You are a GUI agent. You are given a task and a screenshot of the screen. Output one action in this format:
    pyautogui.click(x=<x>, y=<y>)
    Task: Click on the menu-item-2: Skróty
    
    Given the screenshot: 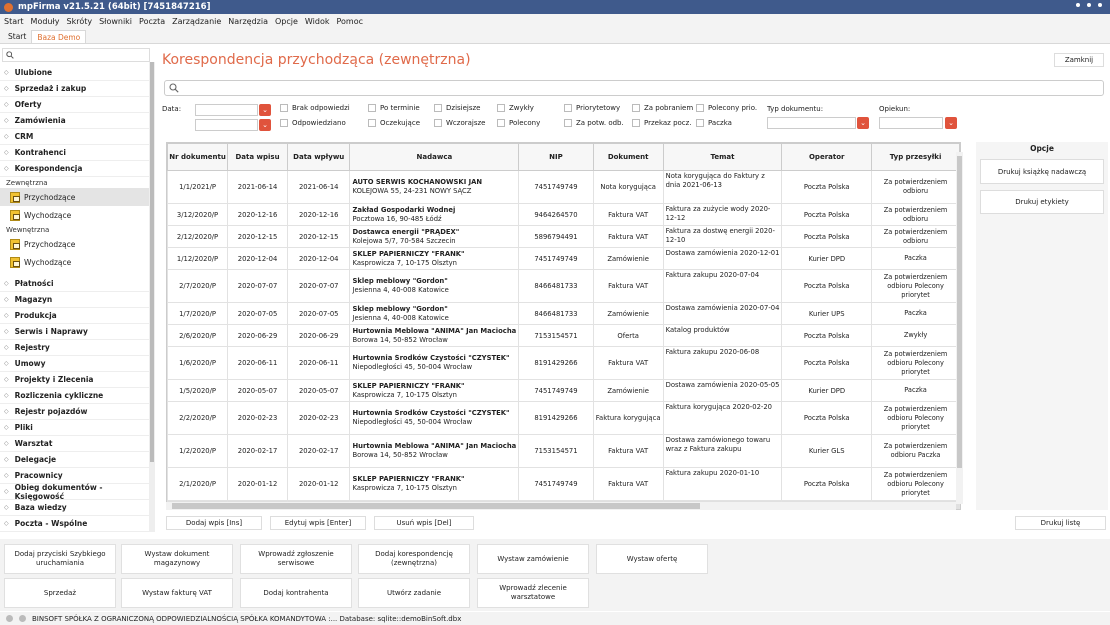 What is the action you would take?
    pyautogui.click(x=79, y=21)
    